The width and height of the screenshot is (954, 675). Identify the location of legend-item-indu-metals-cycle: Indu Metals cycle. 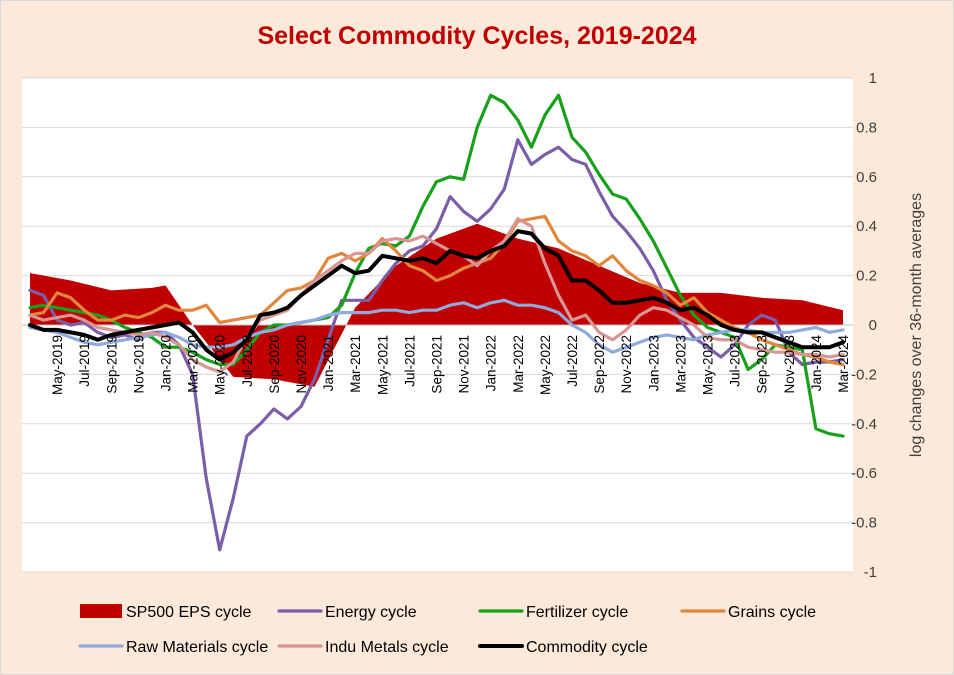
(363, 647).